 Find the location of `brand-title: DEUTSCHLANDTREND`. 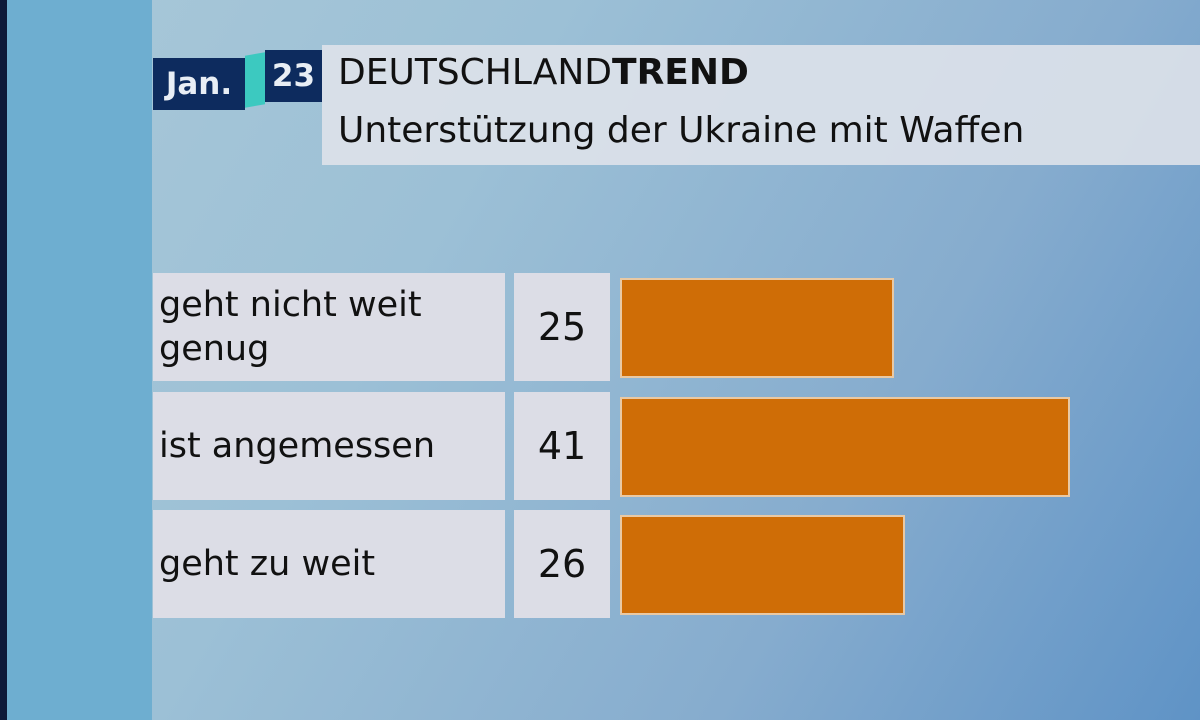

brand-title: DEUTSCHLANDTREND is located at coordinates (543, 72).